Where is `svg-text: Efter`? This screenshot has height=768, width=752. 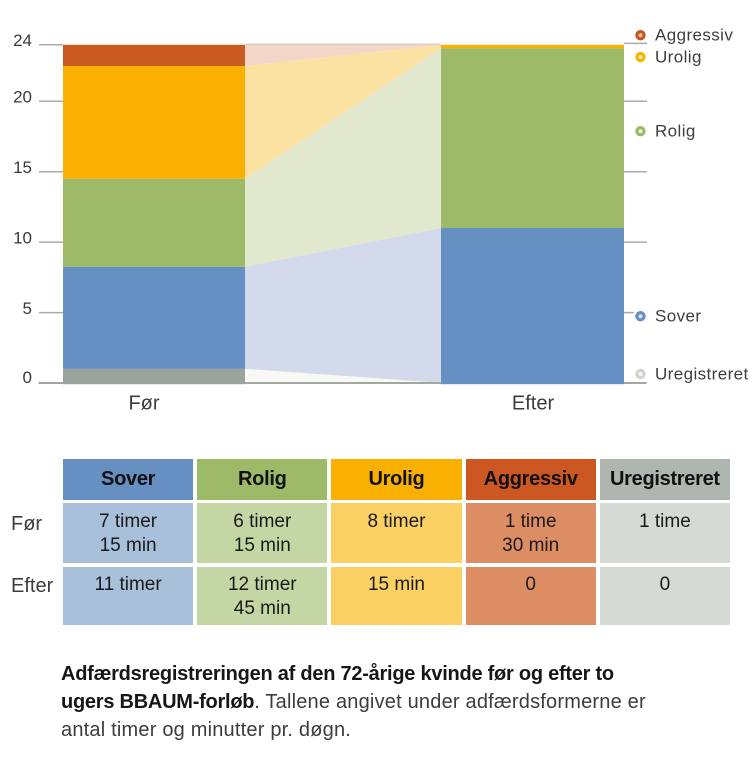 svg-text: Efter is located at coordinates (533, 404).